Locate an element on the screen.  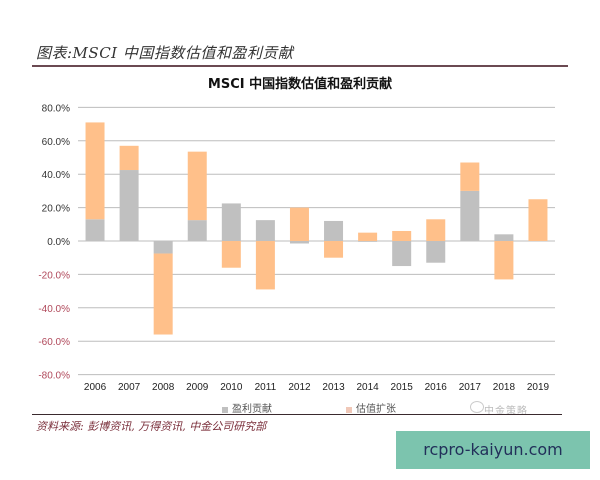
brand-watermark: 中金策略 is located at coordinates (506, 411).